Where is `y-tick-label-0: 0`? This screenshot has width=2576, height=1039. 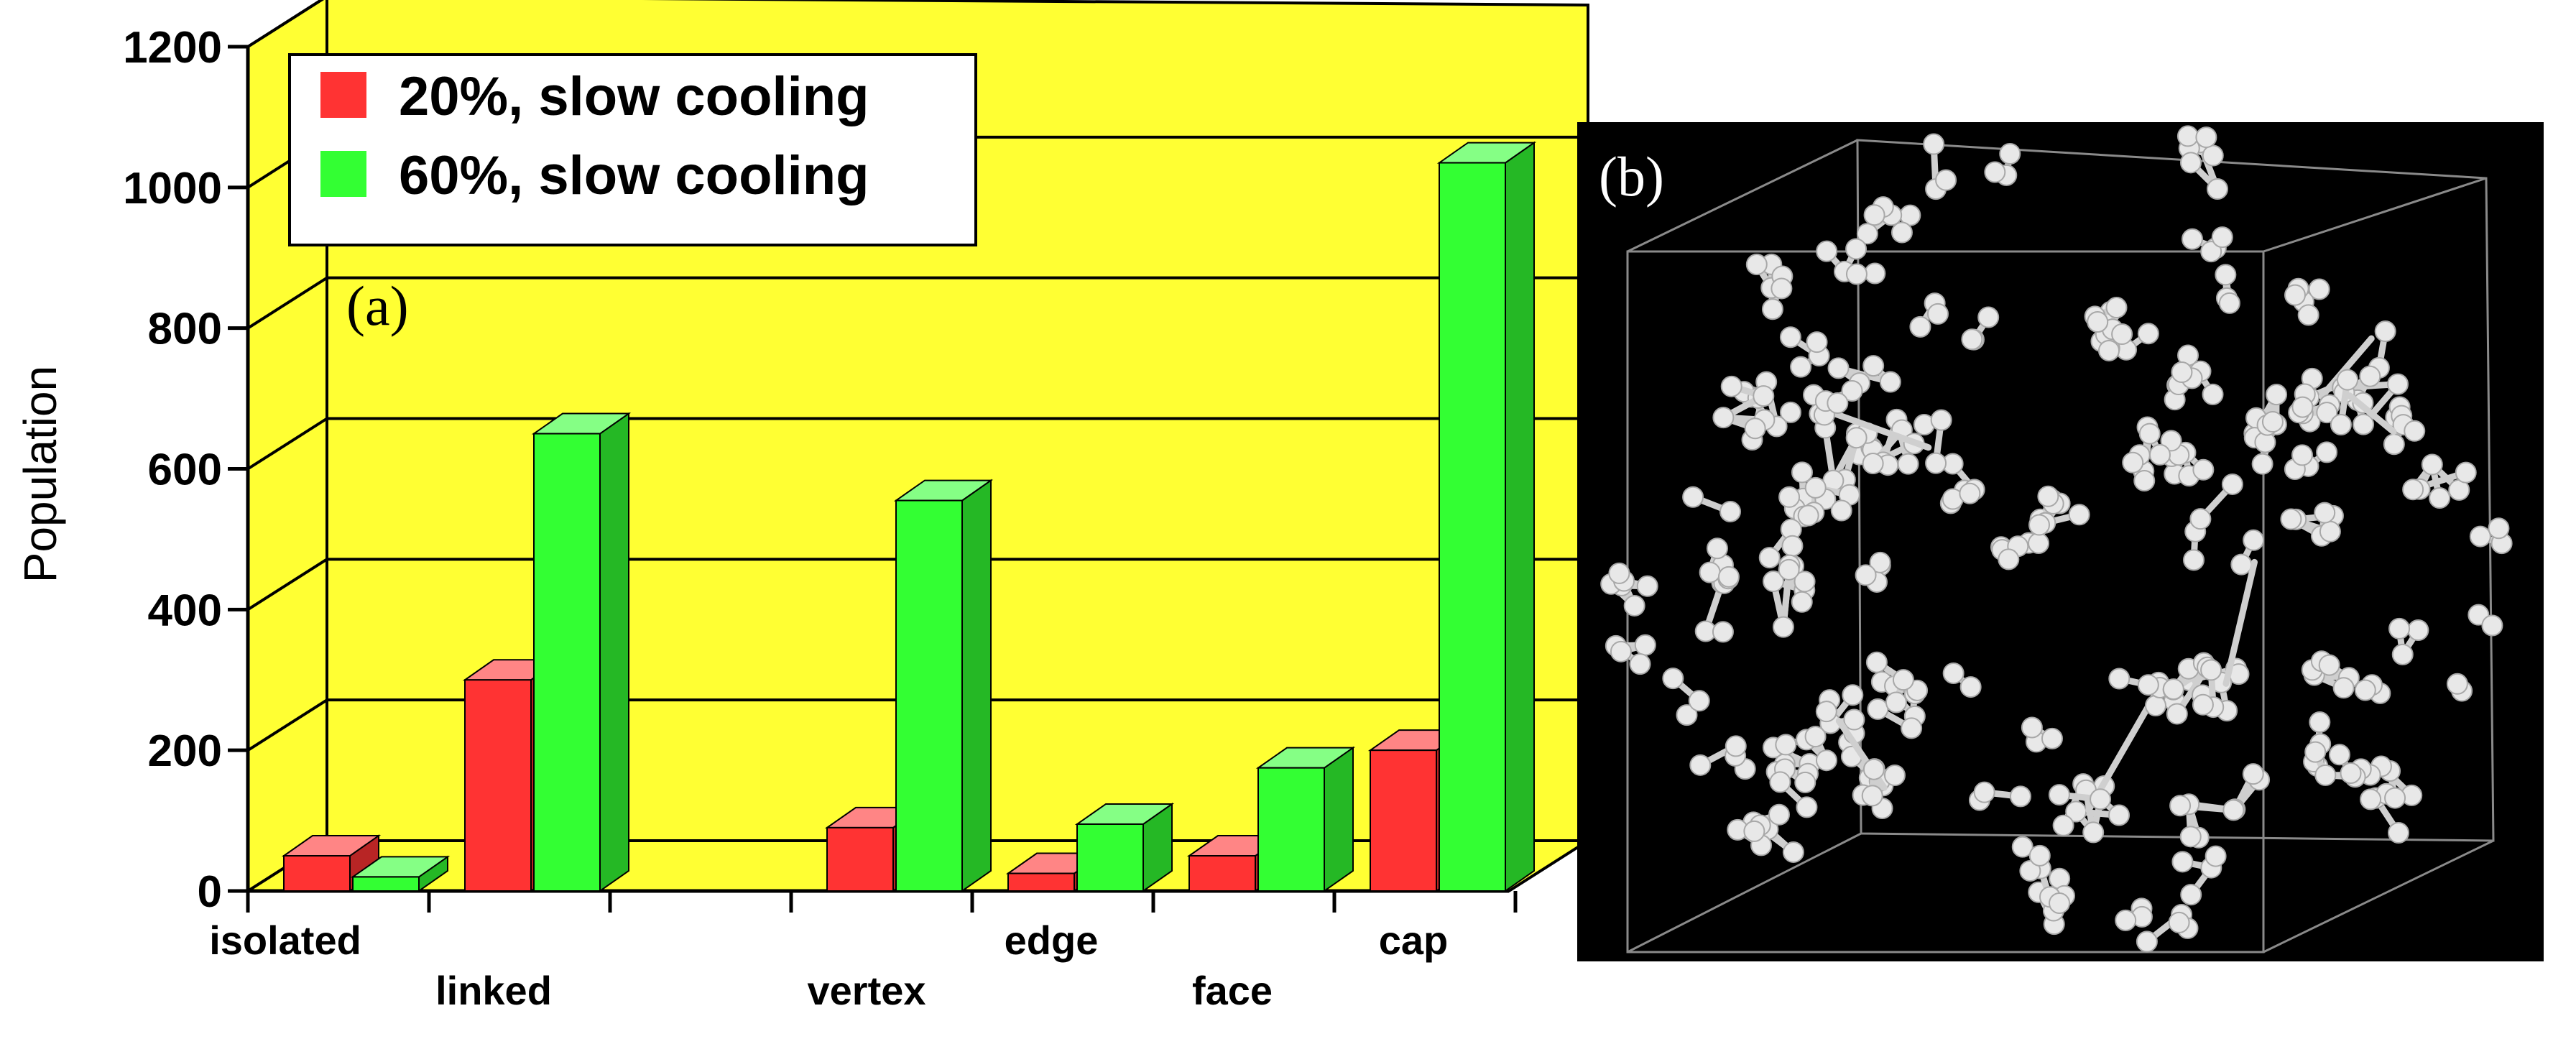
y-tick-label-0: 0 is located at coordinates (210, 892).